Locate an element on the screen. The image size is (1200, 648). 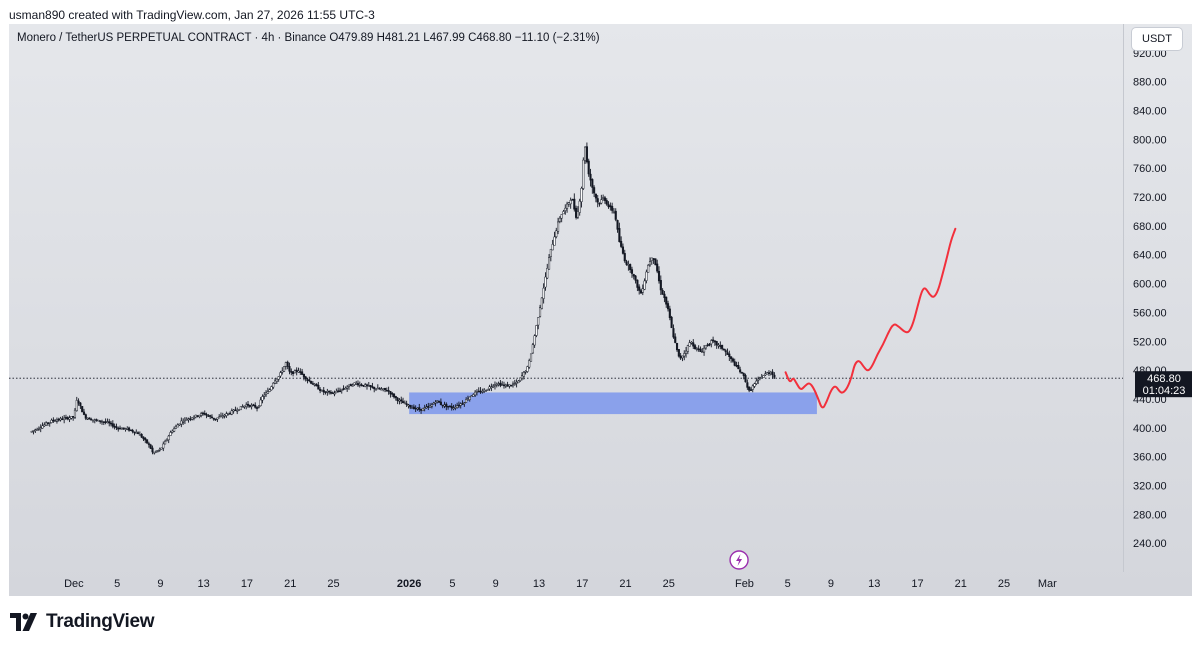
x-tick-label: Dec is located at coordinates (74, 584).